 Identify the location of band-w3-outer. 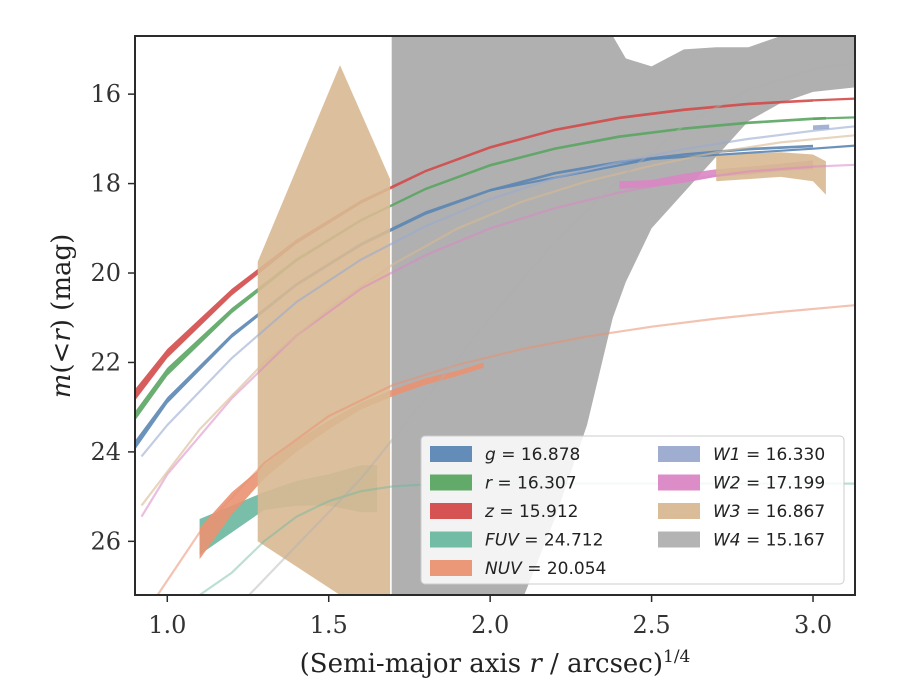
(771, 173).